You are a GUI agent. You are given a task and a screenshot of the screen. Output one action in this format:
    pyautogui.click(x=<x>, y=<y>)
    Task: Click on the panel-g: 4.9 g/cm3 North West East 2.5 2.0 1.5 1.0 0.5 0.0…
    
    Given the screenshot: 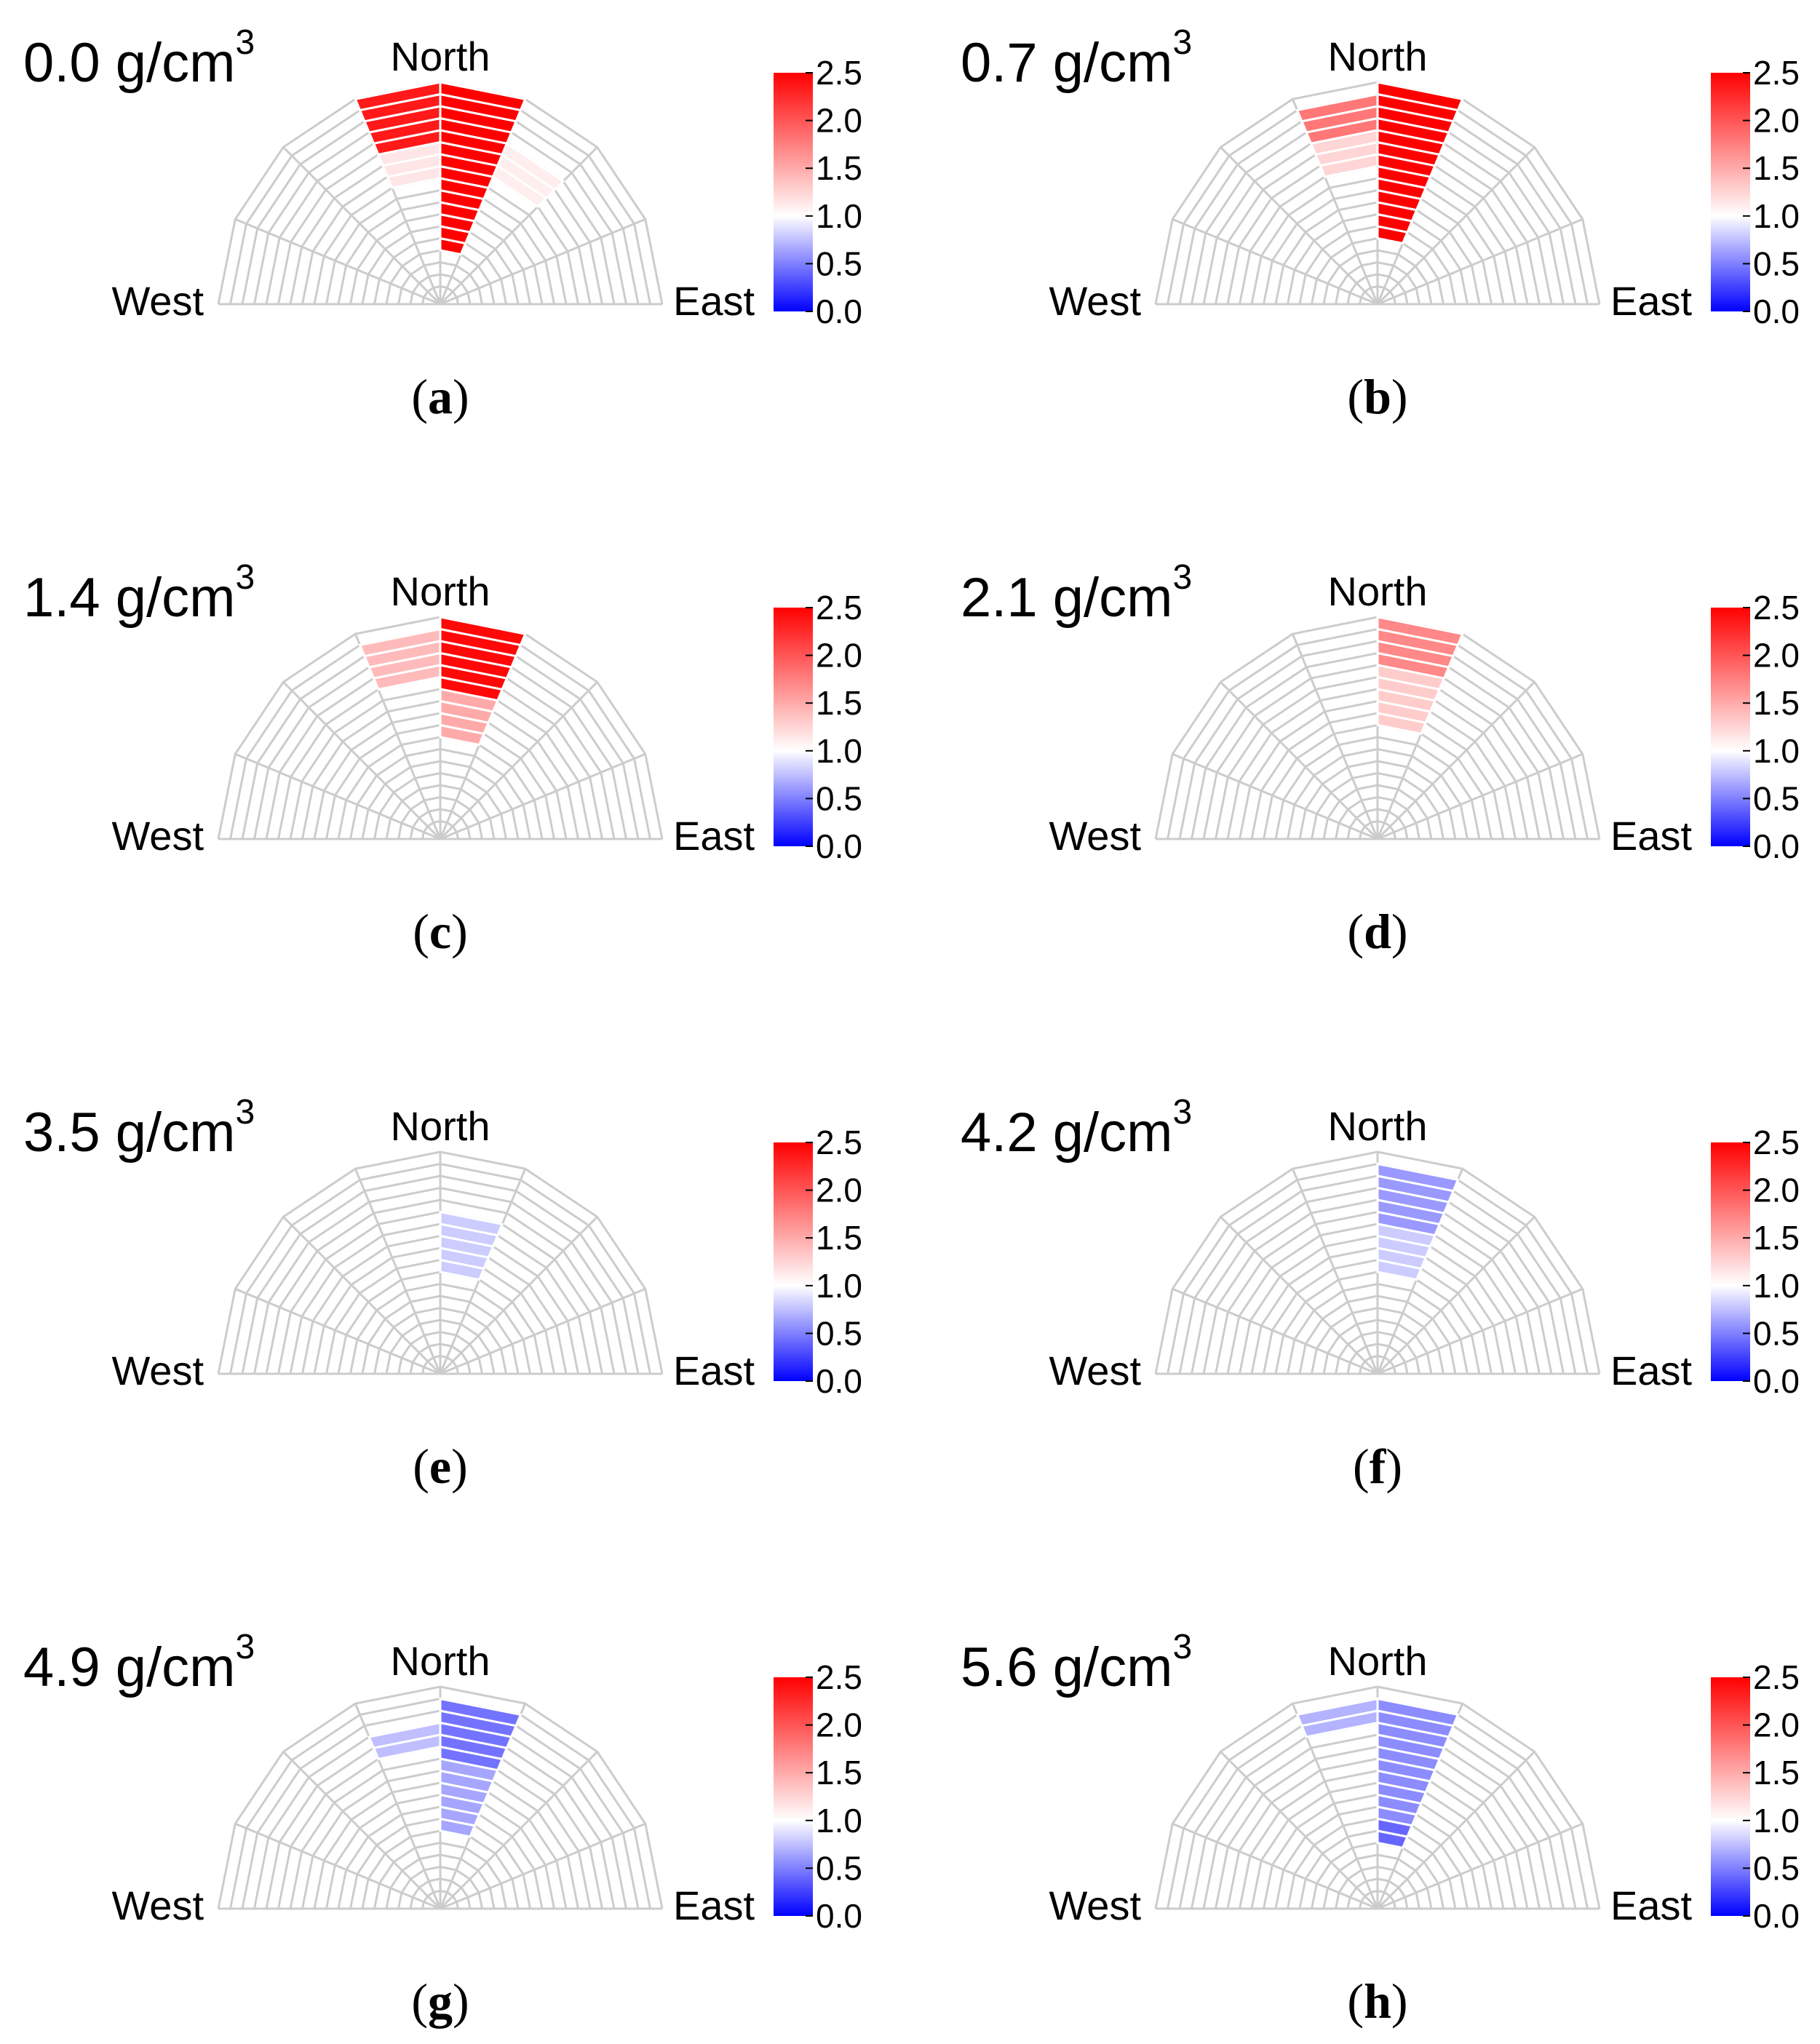 What is the action you would take?
    pyautogui.click(x=442, y=1828)
    